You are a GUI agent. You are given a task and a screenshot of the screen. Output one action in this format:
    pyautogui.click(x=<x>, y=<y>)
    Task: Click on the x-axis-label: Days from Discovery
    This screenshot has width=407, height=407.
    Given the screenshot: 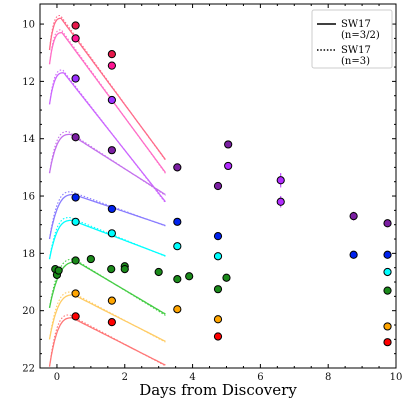 What is the action you would take?
    pyautogui.click(x=218, y=390)
    